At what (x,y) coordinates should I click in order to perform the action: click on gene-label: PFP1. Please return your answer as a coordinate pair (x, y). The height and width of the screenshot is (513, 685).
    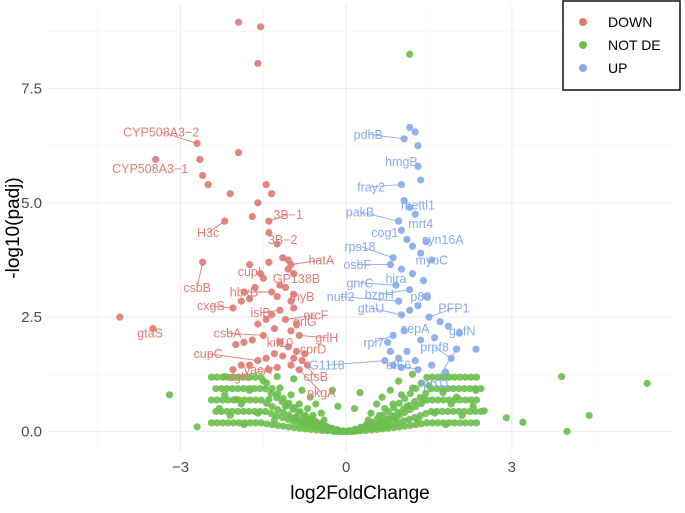
    Looking at the image, I should click on (453, 309).